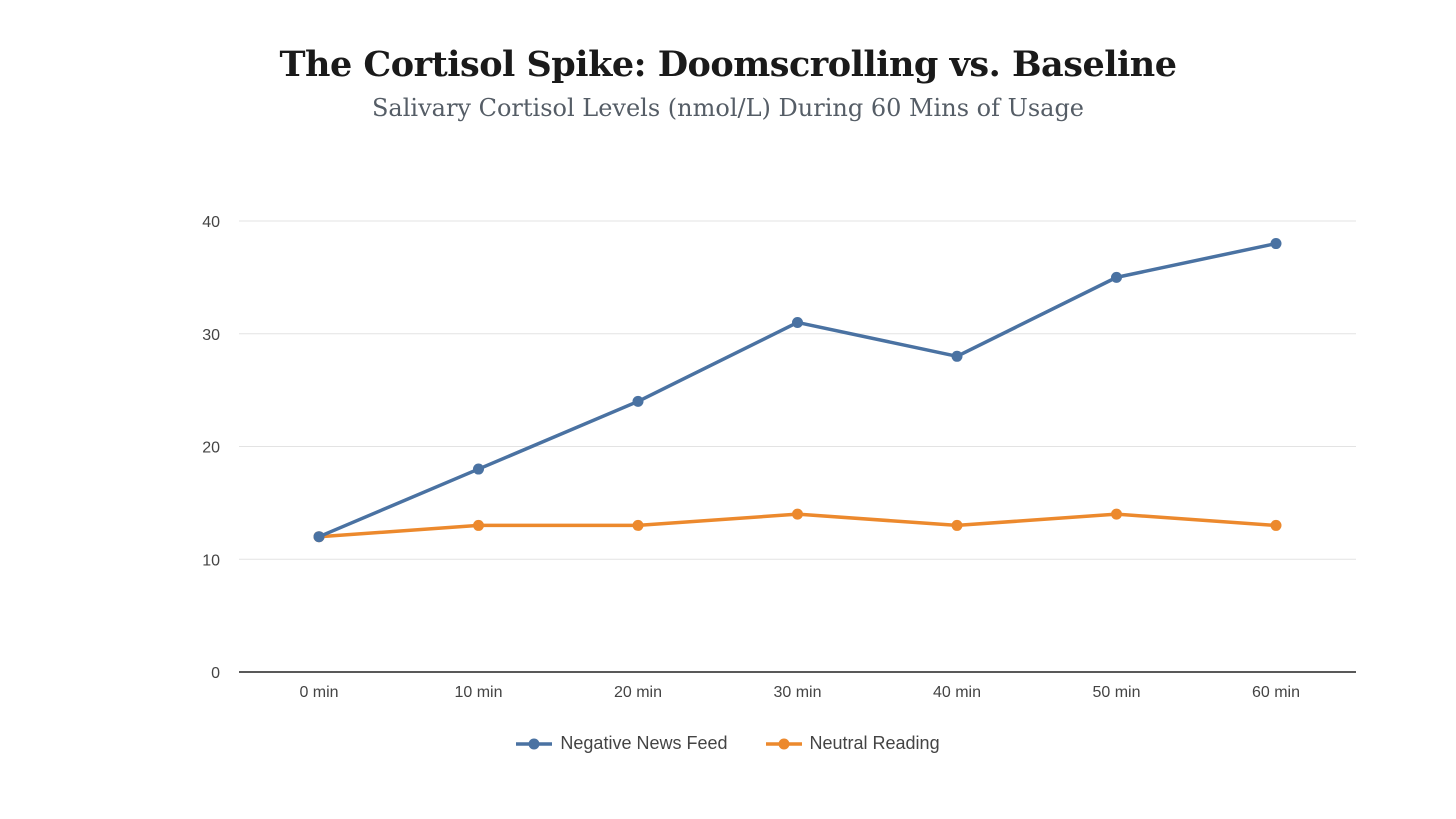  I want to click on legend-item: Neutral Reading, so click(852, 743).